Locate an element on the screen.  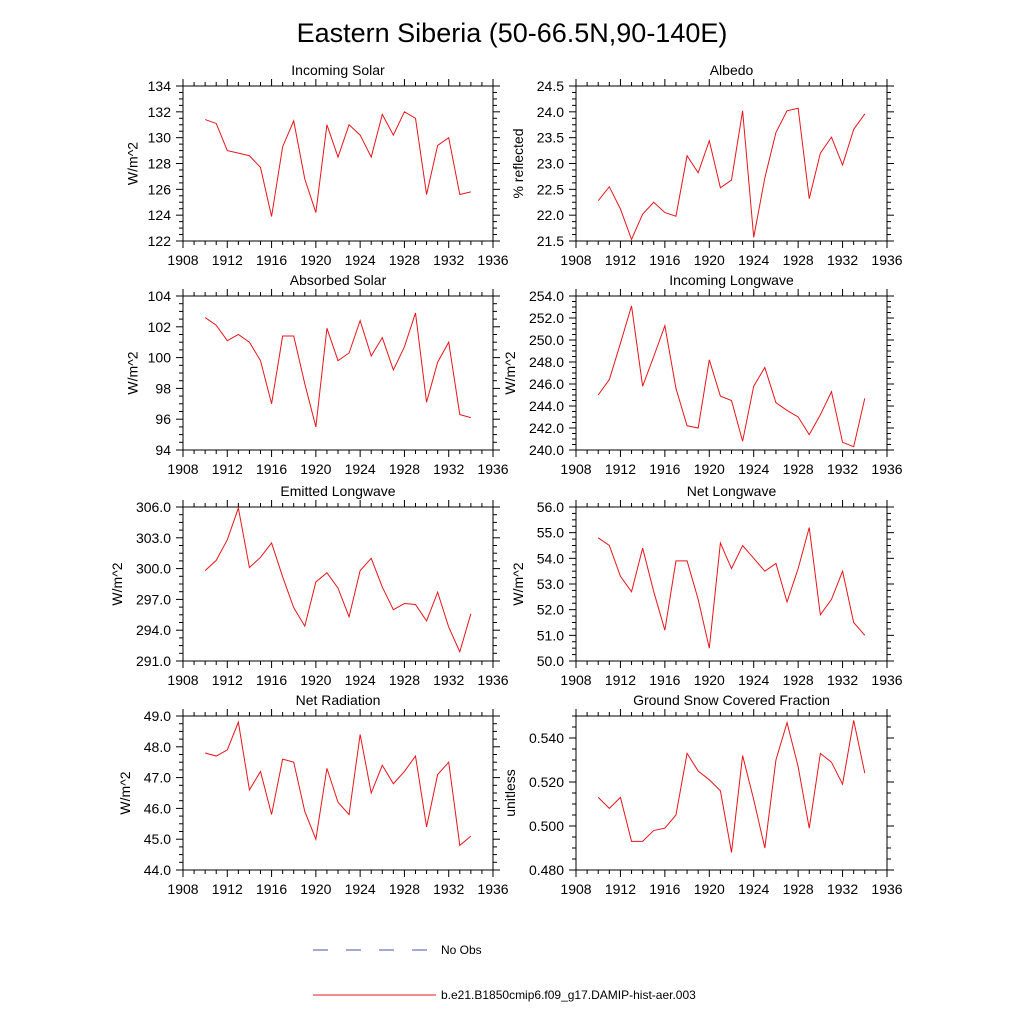
x-tick-label-incoming-solar: 1912 is located at coordinates (227, 260).